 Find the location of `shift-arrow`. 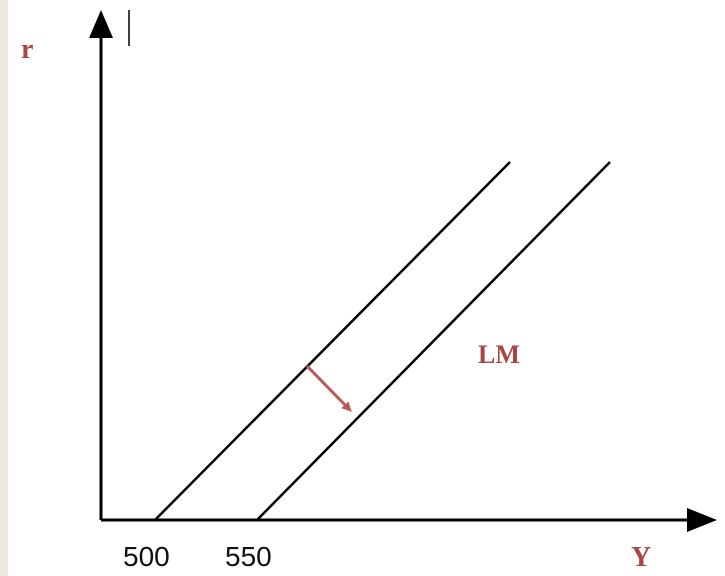

shift-arrow is located at coordinates (328, 388).